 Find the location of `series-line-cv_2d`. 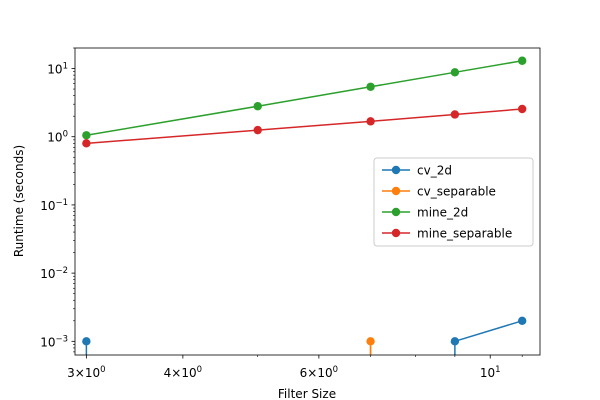

series-line-cv_2d is located at coordinates (488, 331).